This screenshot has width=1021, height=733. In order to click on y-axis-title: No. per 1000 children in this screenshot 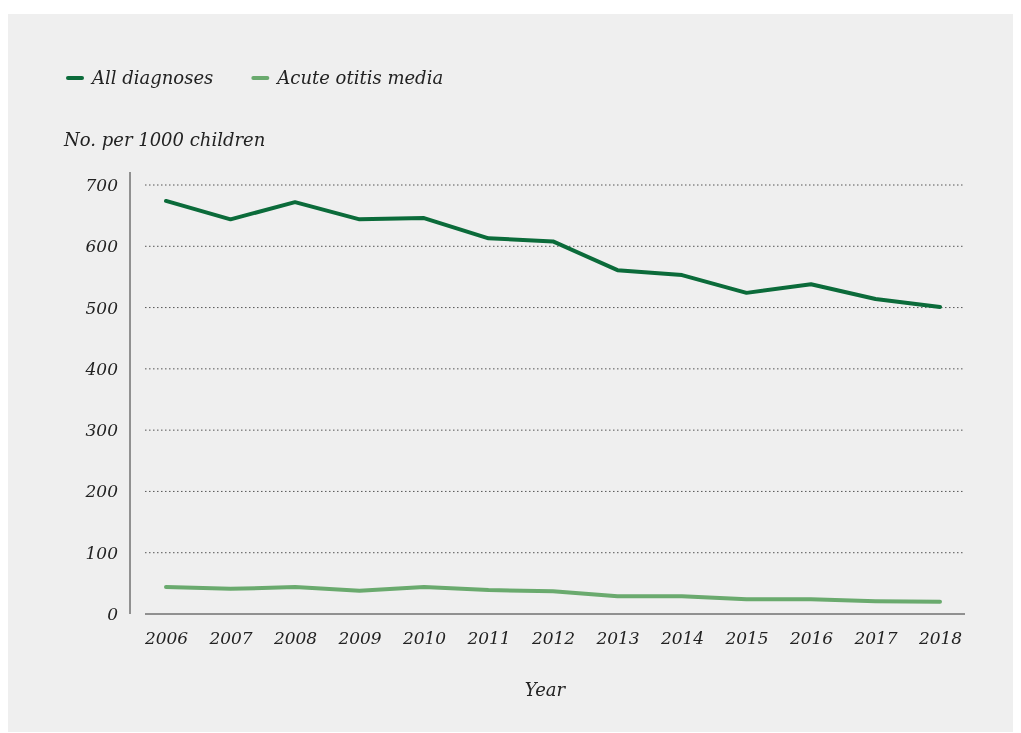, I will do `click(164, 139)`.